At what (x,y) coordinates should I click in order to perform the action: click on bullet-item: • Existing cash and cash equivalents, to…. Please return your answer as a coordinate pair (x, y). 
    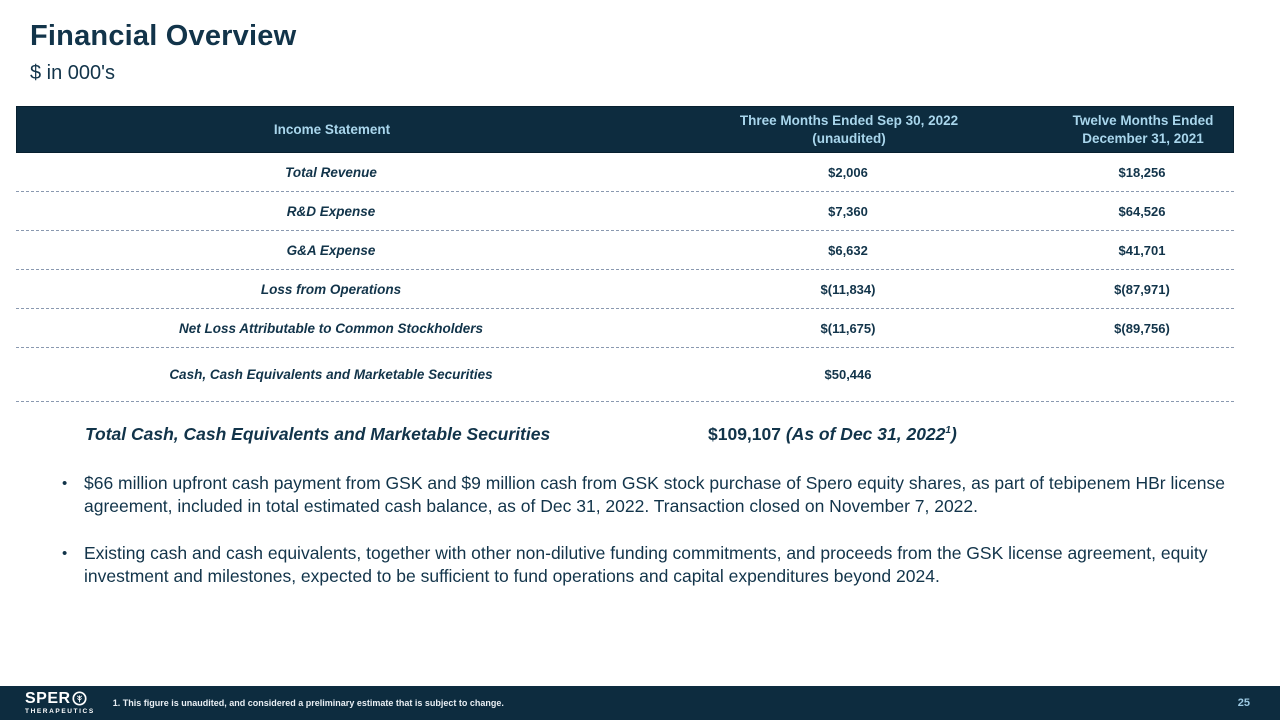
    Looking at the image, I should click on (658, 565).